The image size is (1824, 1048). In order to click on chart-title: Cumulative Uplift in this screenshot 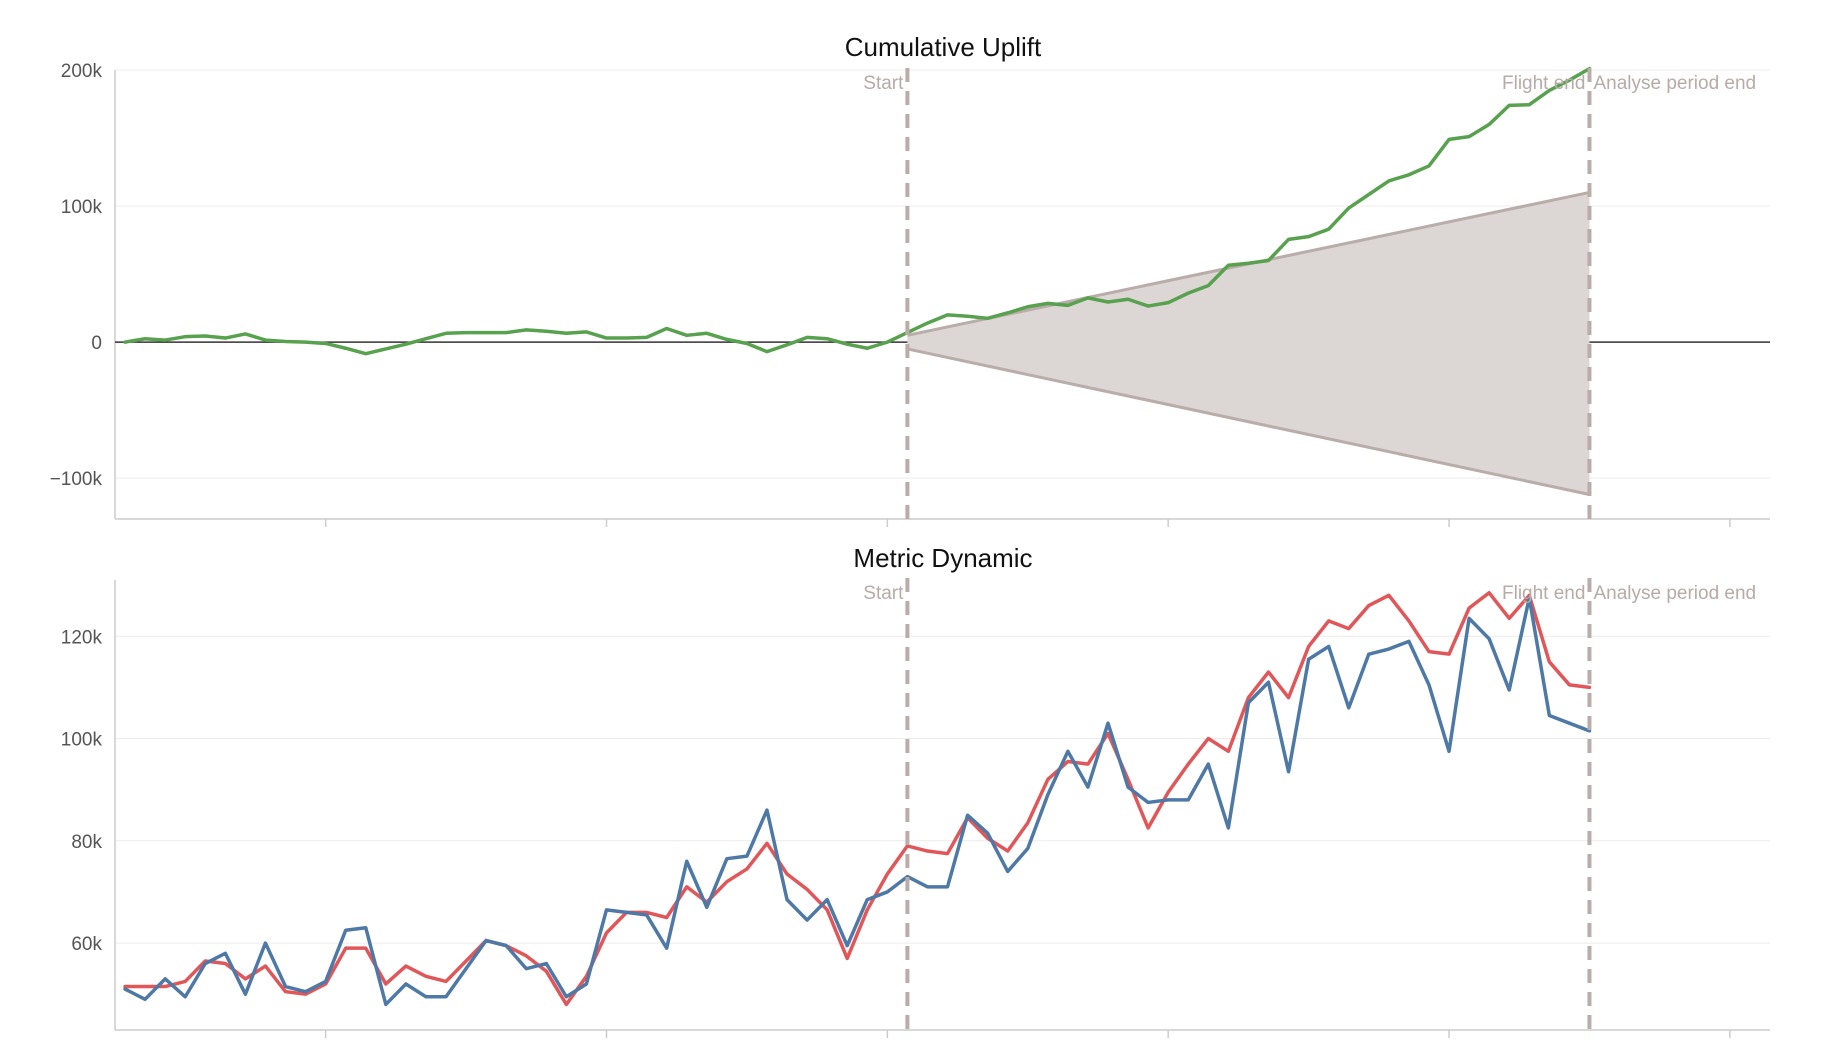, I will do `click(943, 47)`.